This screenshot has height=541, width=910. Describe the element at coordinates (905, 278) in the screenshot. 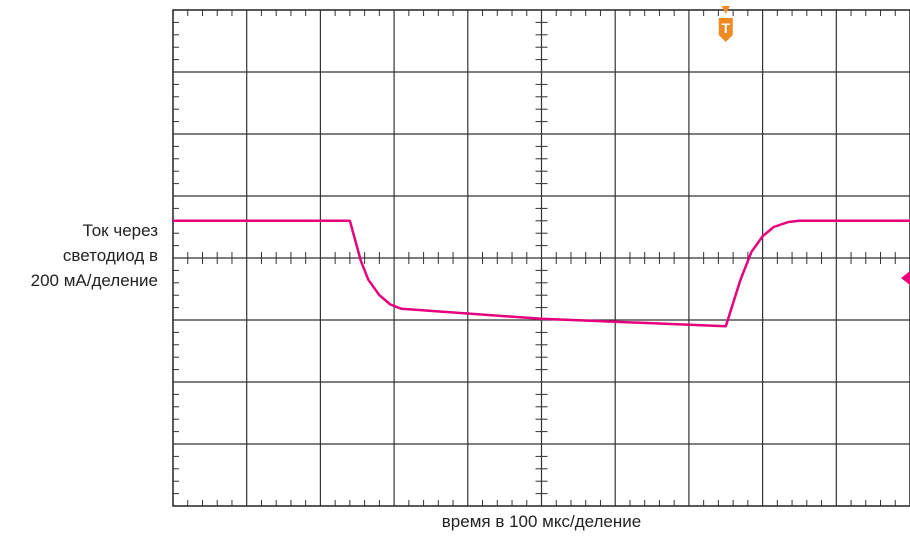

I see `ground-level-marker-icon` at that location.